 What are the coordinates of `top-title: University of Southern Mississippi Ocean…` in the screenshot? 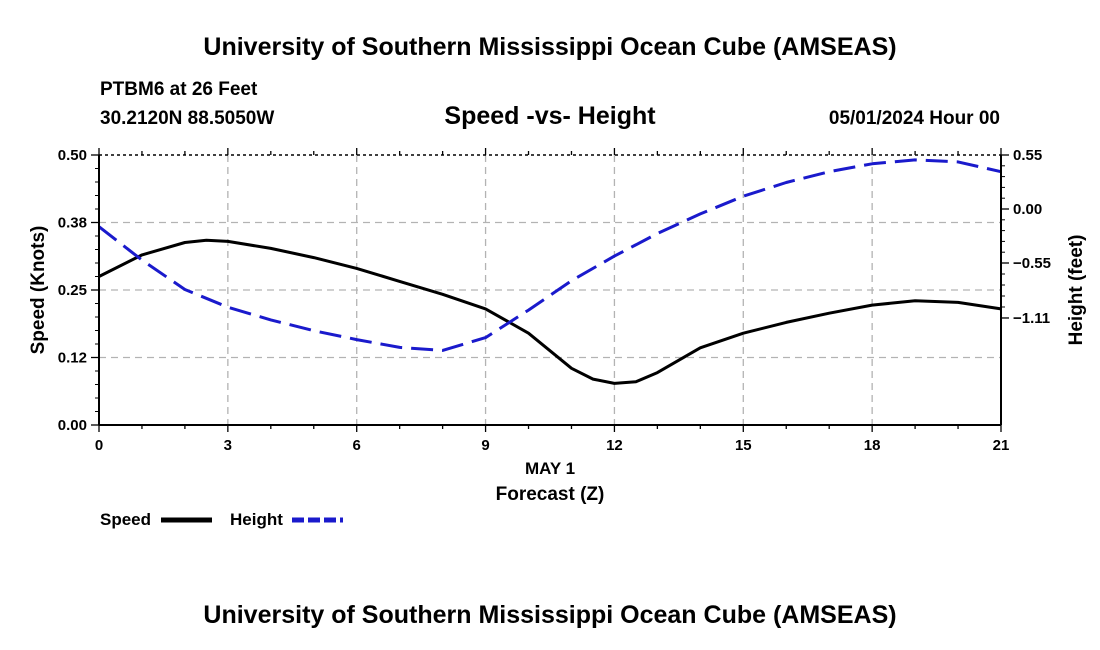 It's located at (549, 47).